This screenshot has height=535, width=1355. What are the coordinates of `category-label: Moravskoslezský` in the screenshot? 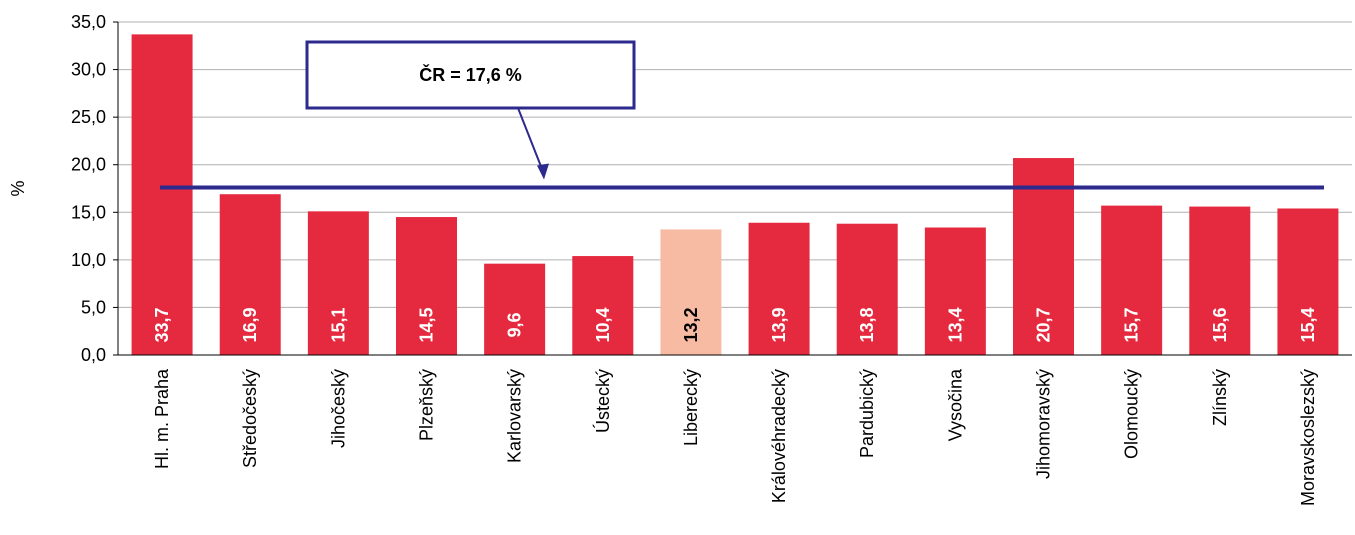 It's located at (1308, 437).